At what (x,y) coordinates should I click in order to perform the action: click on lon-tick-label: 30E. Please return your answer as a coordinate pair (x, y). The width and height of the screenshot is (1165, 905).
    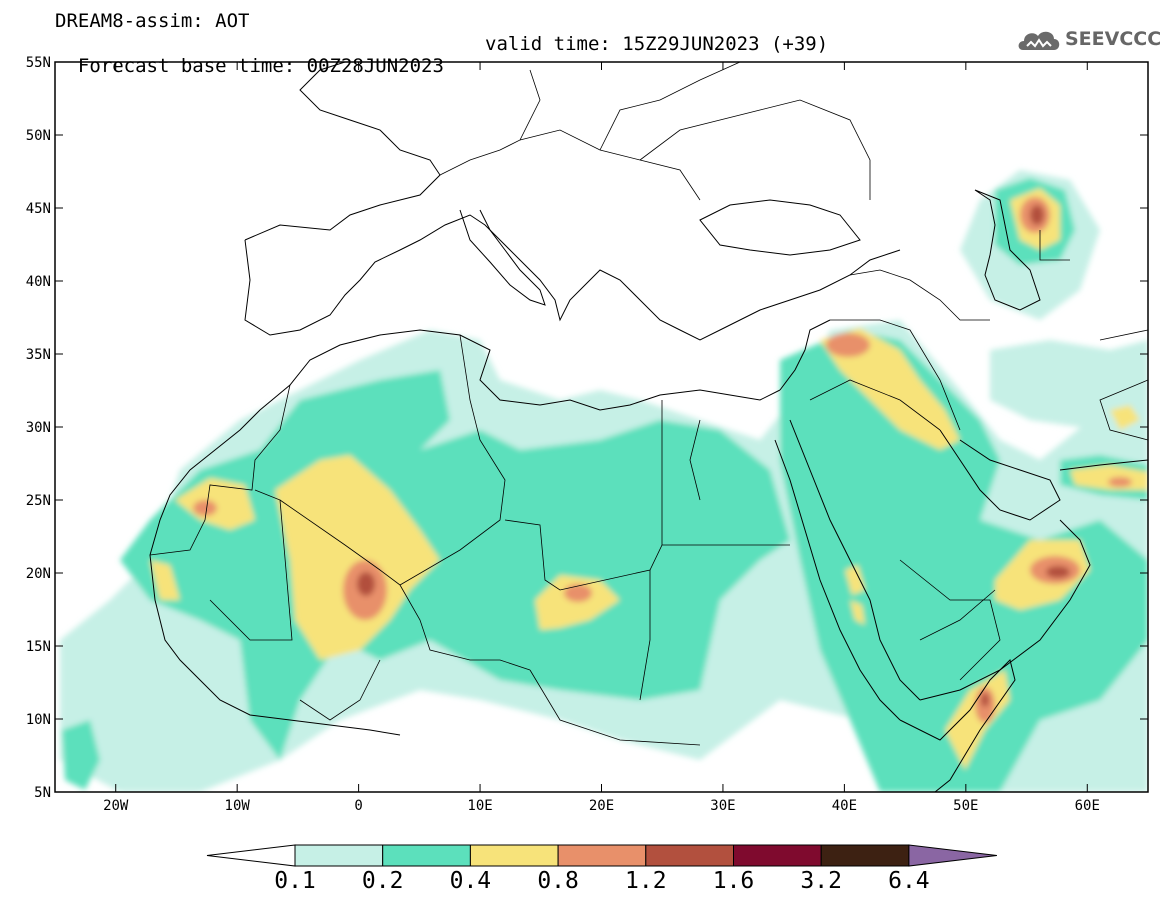
    Looking at the image, I should click on (722, 806).